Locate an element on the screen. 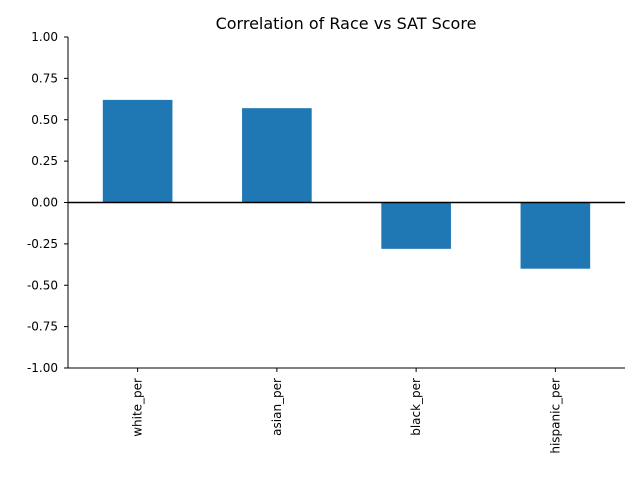 The width and height of the screenshot is (640, 480). x-tick-label-white_per: white_per is located at coordinates (138, 407).